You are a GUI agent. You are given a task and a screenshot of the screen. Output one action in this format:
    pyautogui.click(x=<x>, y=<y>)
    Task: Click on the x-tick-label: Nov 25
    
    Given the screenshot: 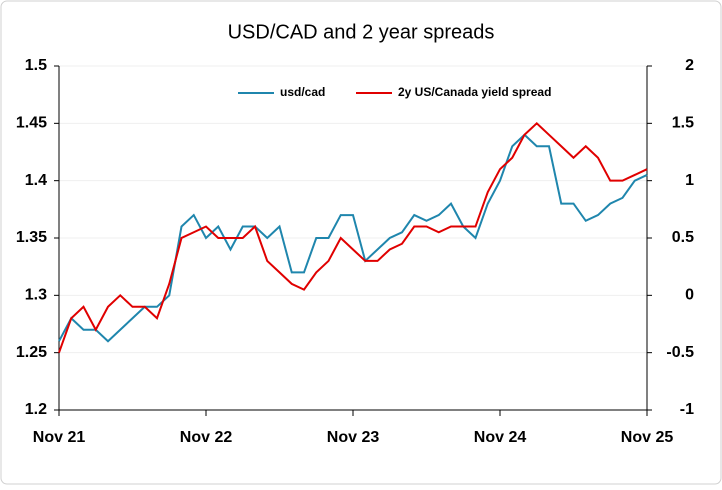 What is the action you would take?
    pyautogui.click(x=647, y=437)
    